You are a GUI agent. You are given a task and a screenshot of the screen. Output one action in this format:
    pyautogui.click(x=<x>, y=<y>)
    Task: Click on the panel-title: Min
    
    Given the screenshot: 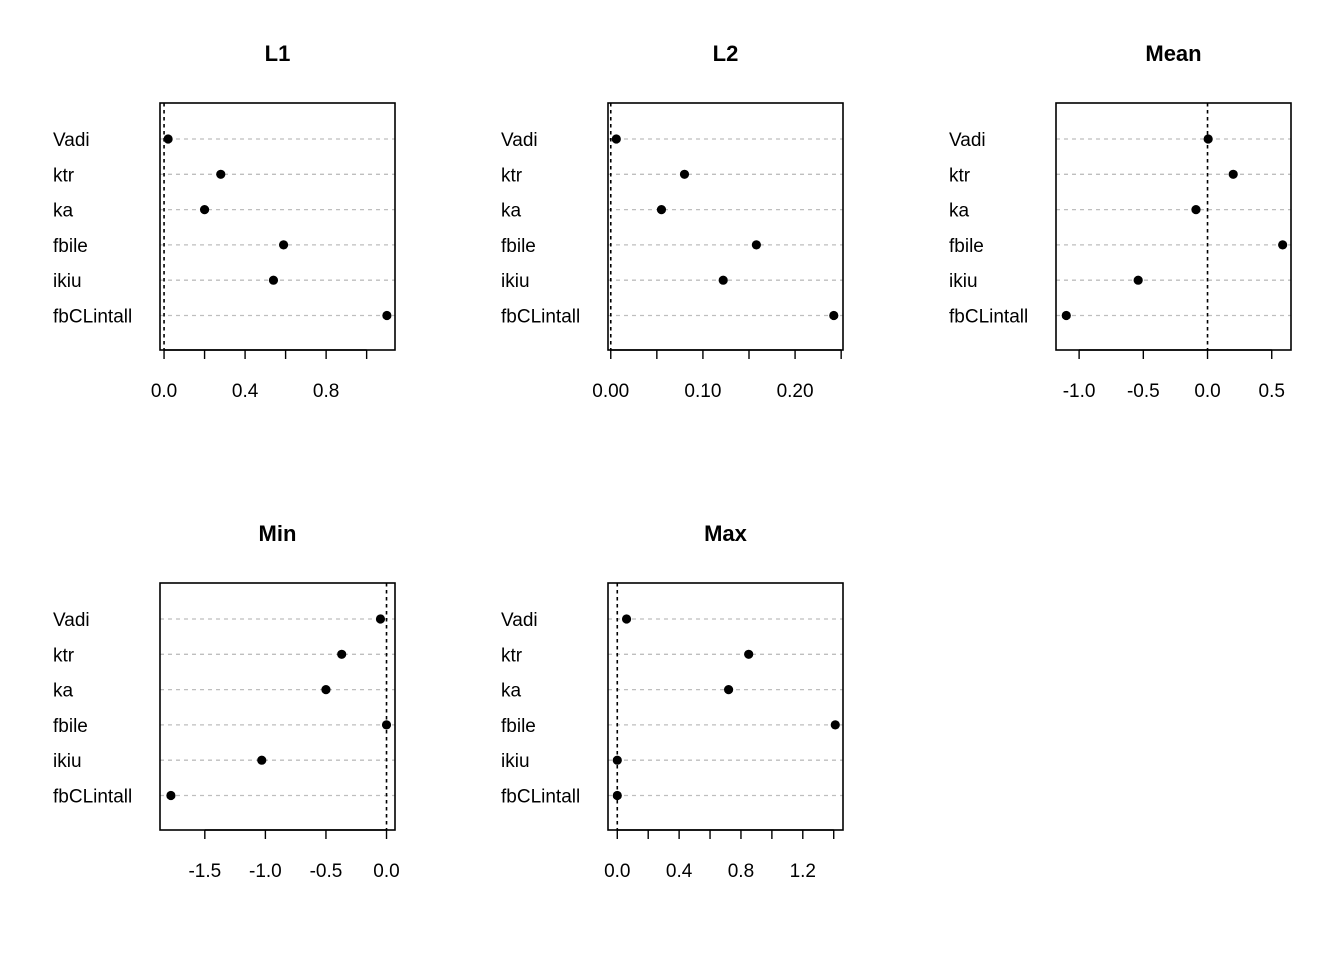 What is the action you would take?
    pyautogui.click(x=278, y=533)
    